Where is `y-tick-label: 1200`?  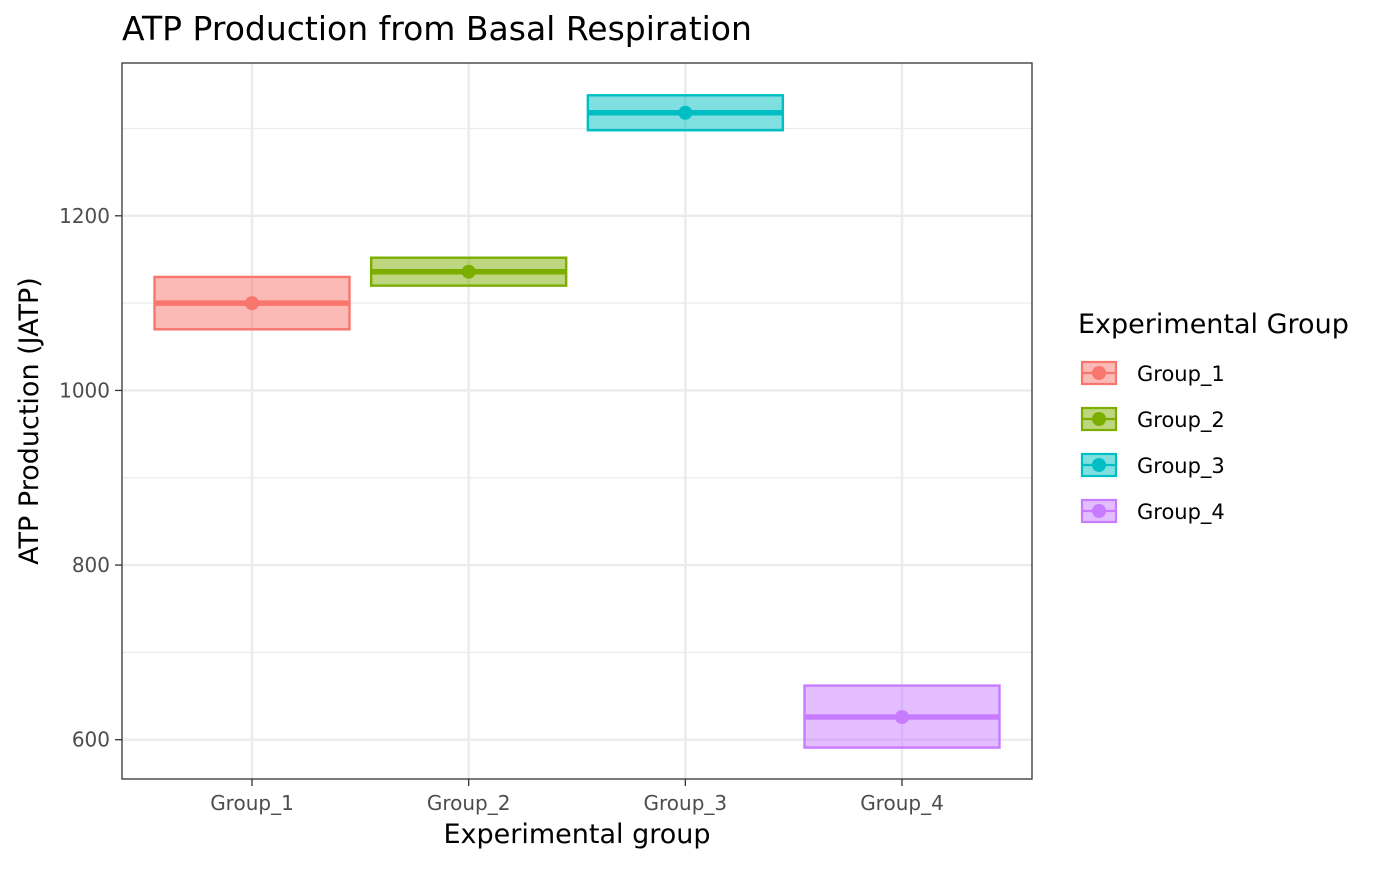
y-tick-label: 1200 is located at coordinates (84, 216).